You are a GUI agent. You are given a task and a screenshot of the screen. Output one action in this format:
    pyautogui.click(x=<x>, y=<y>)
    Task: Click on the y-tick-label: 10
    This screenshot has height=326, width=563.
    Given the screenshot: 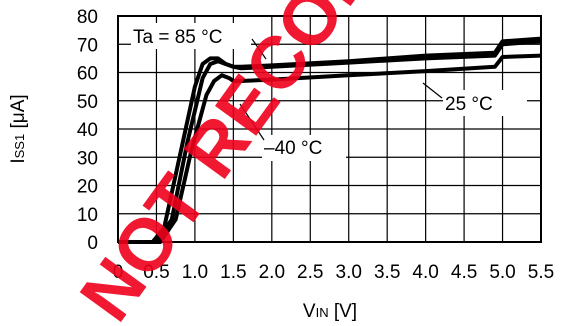 What is the action you would take?
    pyautogui.click(x=87, y=215)
    